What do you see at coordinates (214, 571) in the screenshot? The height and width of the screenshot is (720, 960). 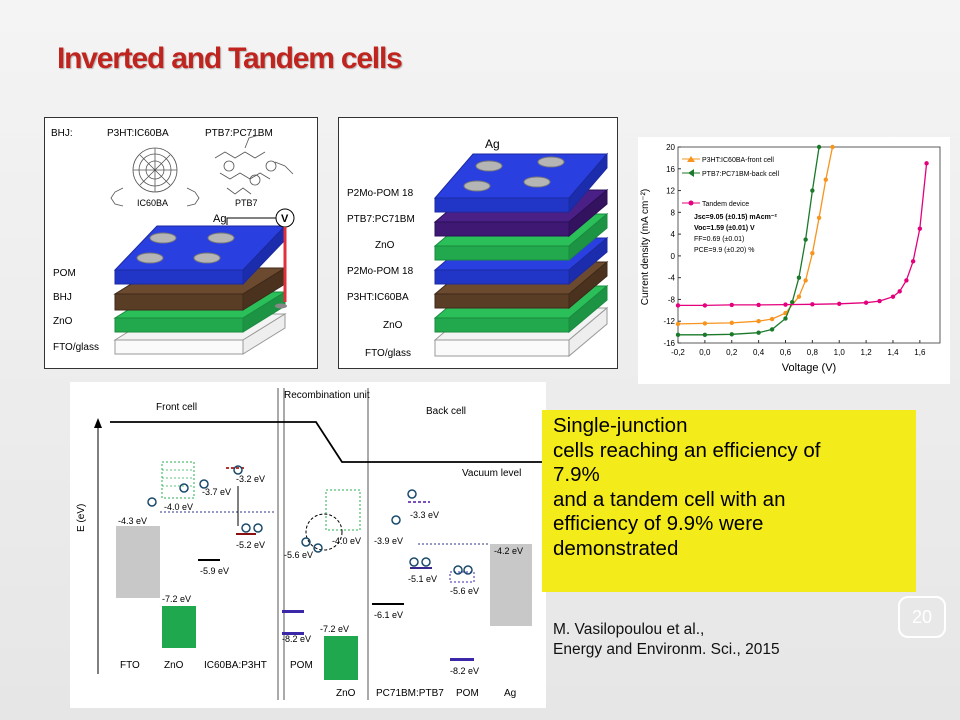 I see `lvl-ic60ba-homo: -5.9 eV` at bounding box center [214, 571].